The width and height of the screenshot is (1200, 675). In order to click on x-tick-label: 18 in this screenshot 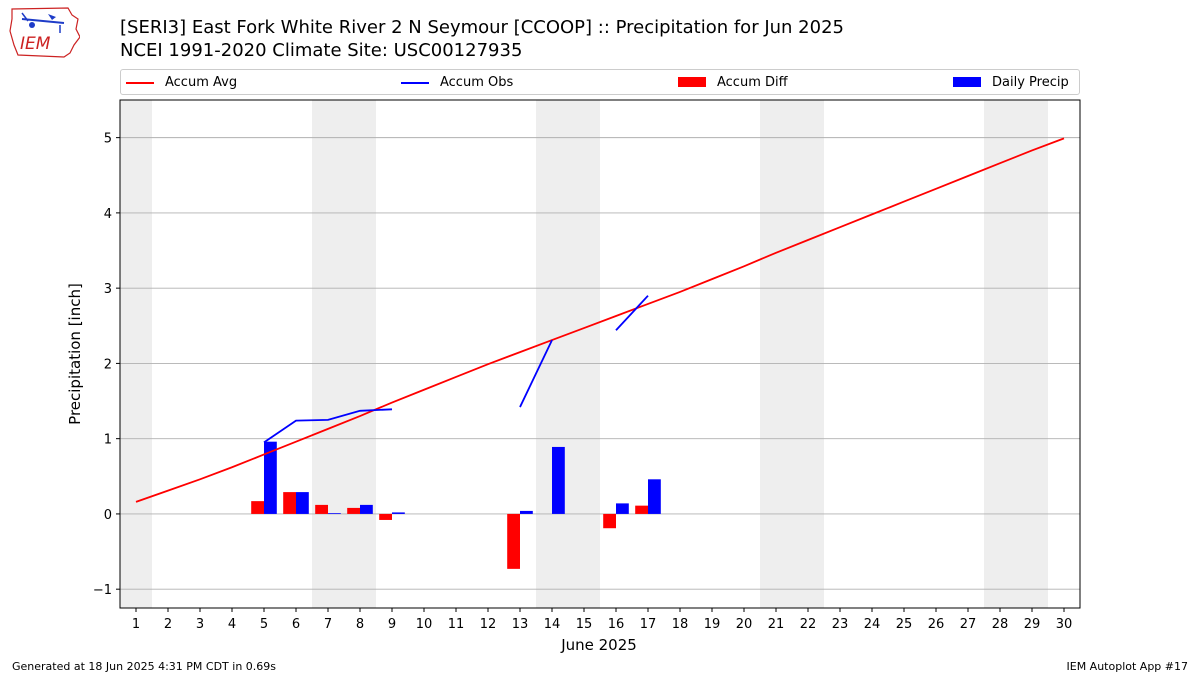, I will do `click(680, 624)`.